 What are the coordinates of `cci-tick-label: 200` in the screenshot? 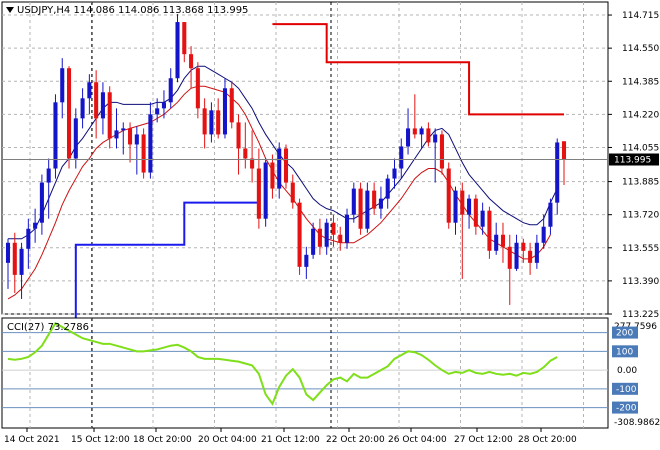 It's located at (624, 334).